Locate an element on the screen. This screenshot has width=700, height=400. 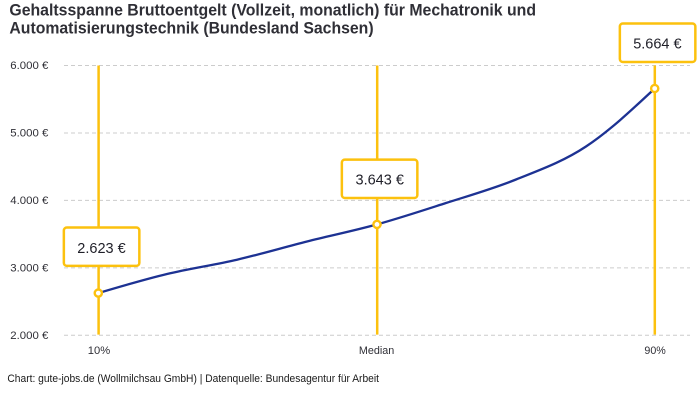
svg-text: 2.623 € is located at coordinates (101, 249).